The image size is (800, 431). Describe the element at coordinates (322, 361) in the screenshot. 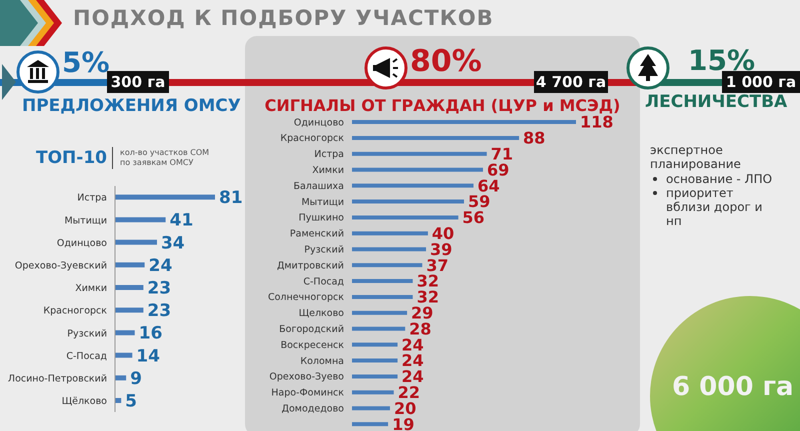

I see `y-tick-label: Коломна` at that location.